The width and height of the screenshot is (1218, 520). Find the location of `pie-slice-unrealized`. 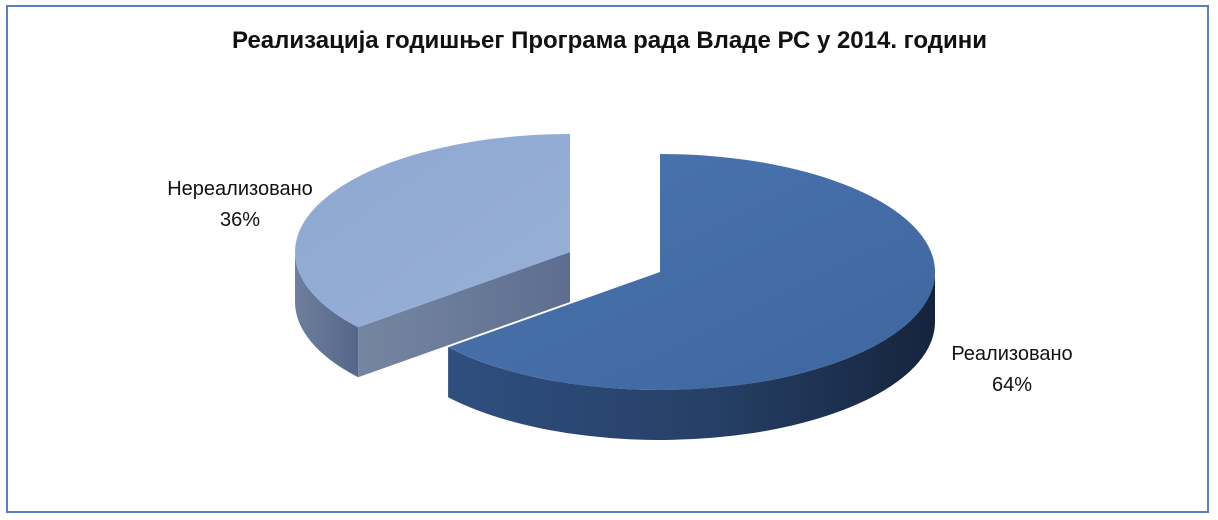

pie-slice-unrealized is located at coordinates (432, 256).